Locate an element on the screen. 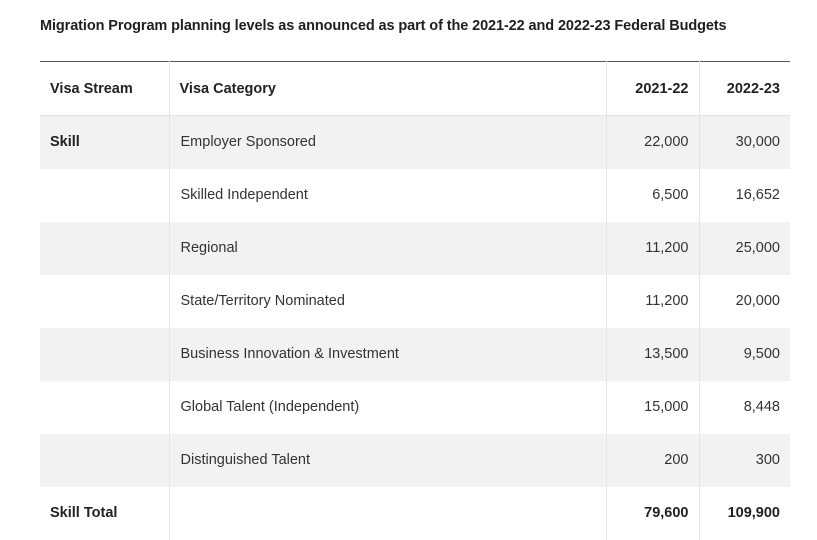 The height and width of the screenshot is (540, 817). cell-2022-23: 8,448 is located at coordinates (744, 407).